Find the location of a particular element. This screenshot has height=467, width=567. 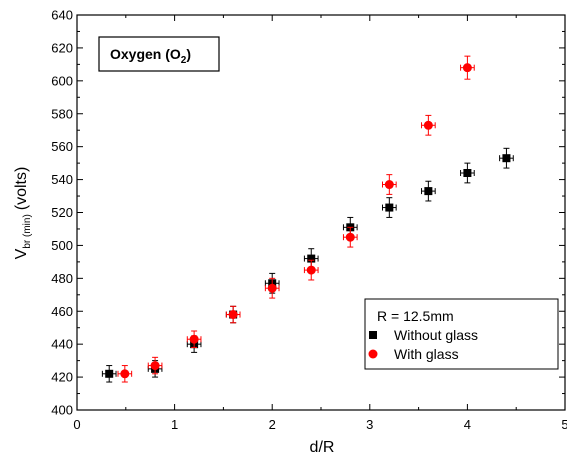

svg-text:Vbr (min)(volts): Vbr (min) (volts) is located at coordinates (23, 213).